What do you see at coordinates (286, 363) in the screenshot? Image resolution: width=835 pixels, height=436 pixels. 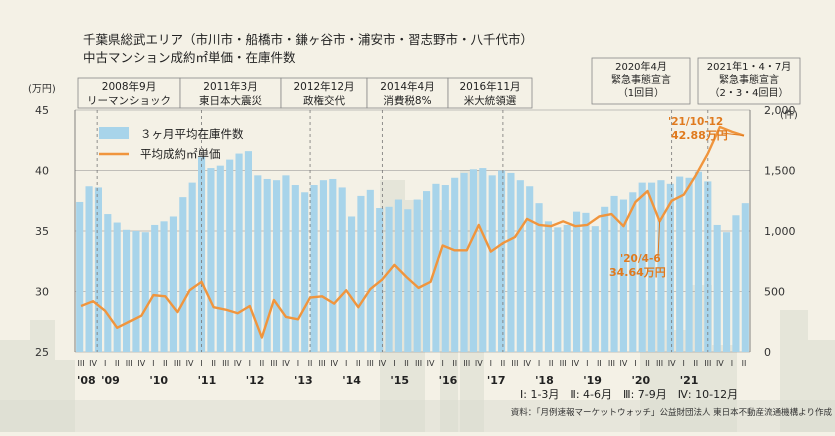 I see `quarter-tick-17: IV` at bounding box center [286, 363].